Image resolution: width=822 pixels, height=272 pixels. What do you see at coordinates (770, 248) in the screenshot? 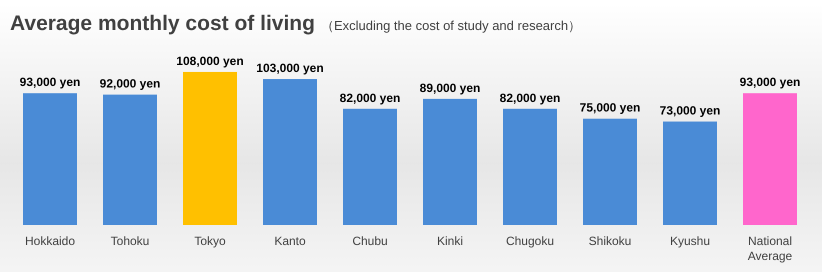
I see `x-tick-label: National Average` at bounding box center [770, 248].